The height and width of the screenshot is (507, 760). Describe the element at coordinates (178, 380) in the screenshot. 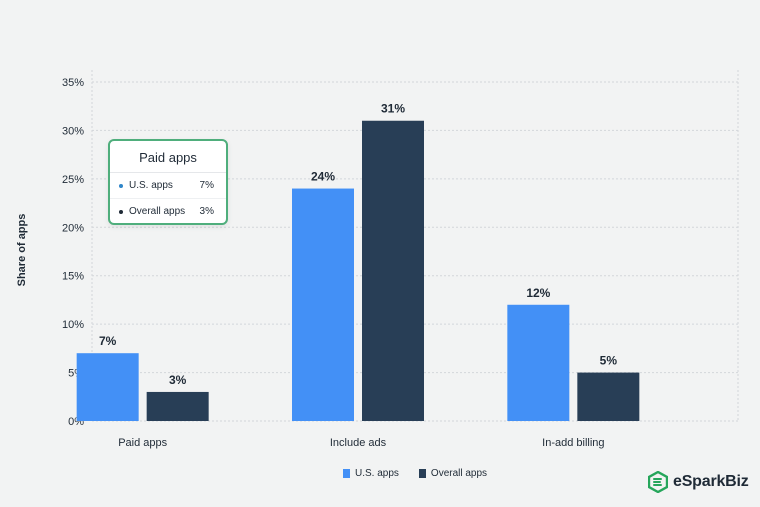

I see `data-label: 3%` at that location.